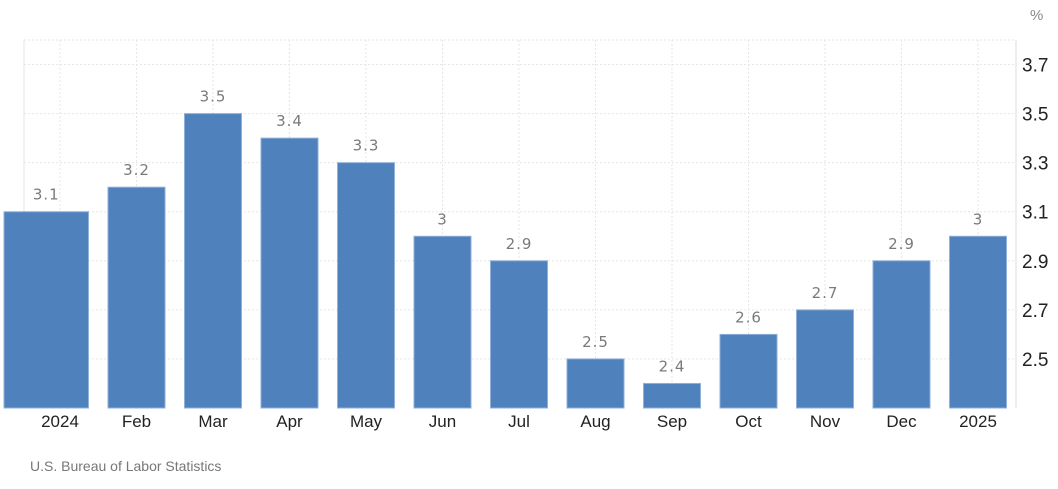 This screenshot has height=489, width=1058. Describe the element at coordinates (366, 146) in the screenshot. I see `data-label: 3.3` at that location.